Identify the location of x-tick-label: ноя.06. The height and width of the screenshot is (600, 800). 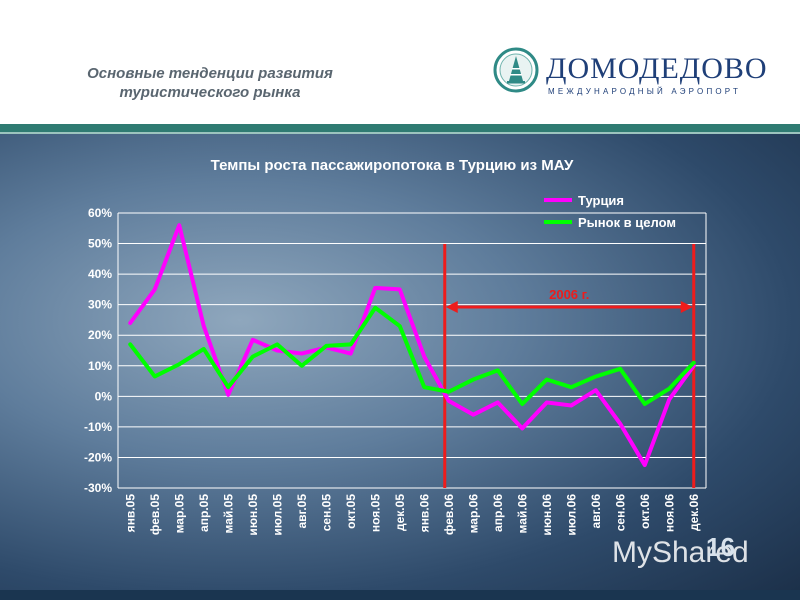
(669, 513).